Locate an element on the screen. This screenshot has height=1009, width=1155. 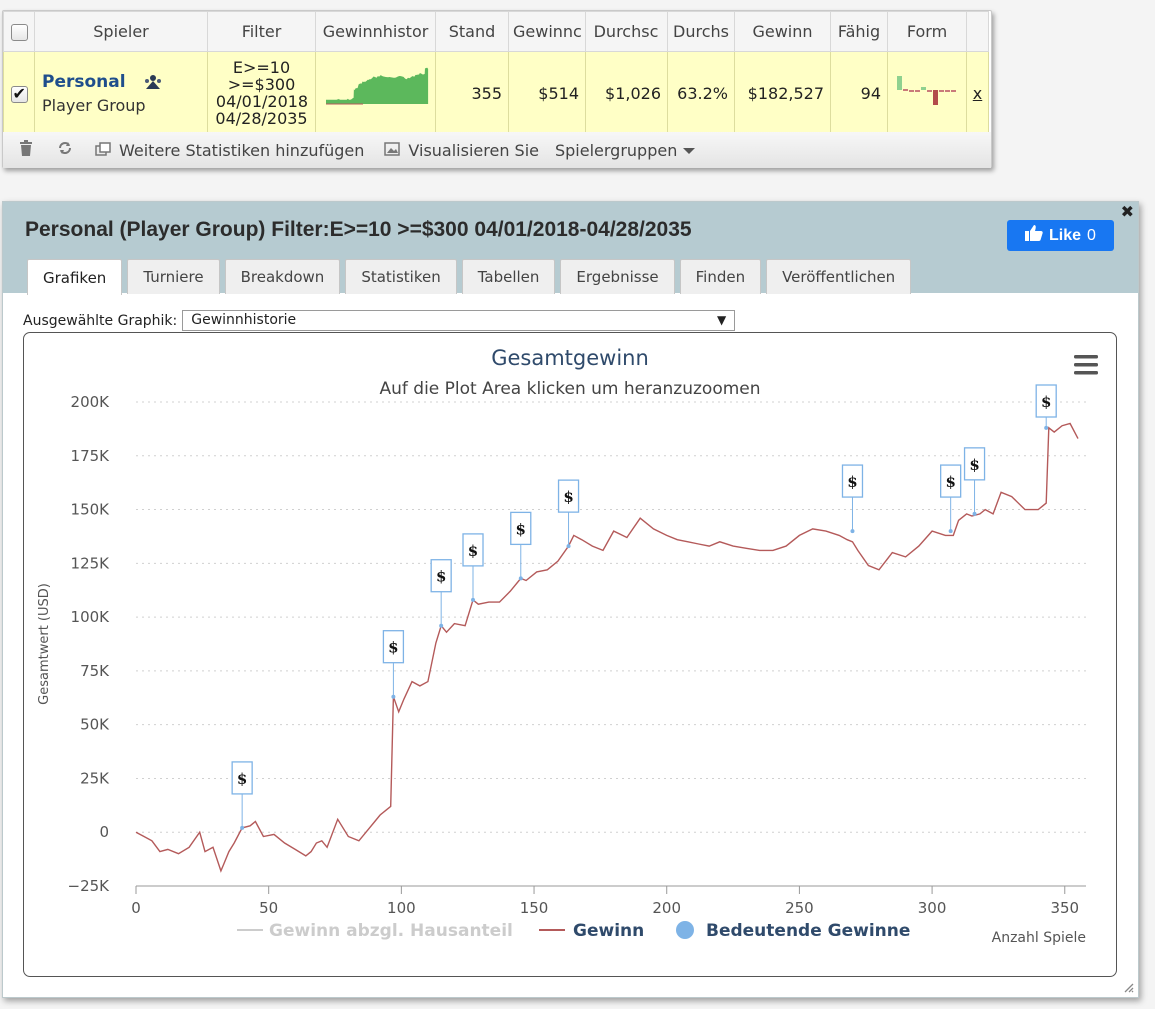
legend-item-bedeutende-gewinne: Bedeutende Gewinne is located at coordinates (808, 931).